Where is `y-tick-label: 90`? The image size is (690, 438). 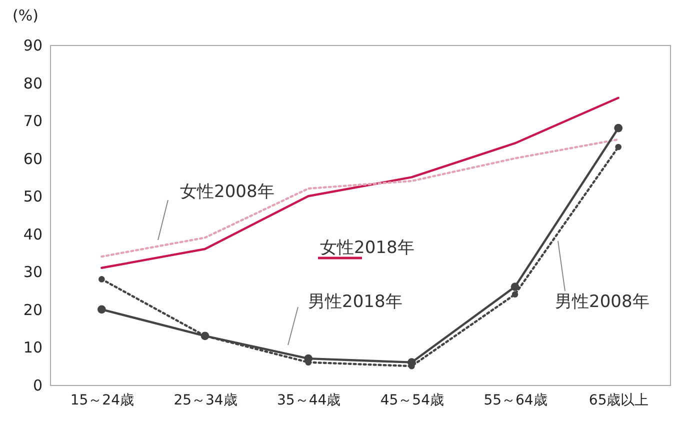
y-tick-label: 90 is located at coordinates (32, 45).